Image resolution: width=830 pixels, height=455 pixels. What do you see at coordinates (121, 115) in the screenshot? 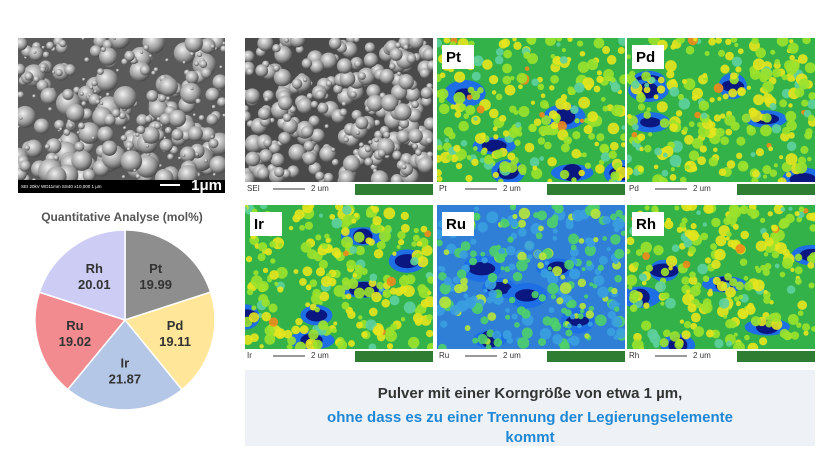
I see `sem-image: SEI 20kV WD11mm SS40 x10,000 1 μm 1μm` at bounding box center [121, 115].